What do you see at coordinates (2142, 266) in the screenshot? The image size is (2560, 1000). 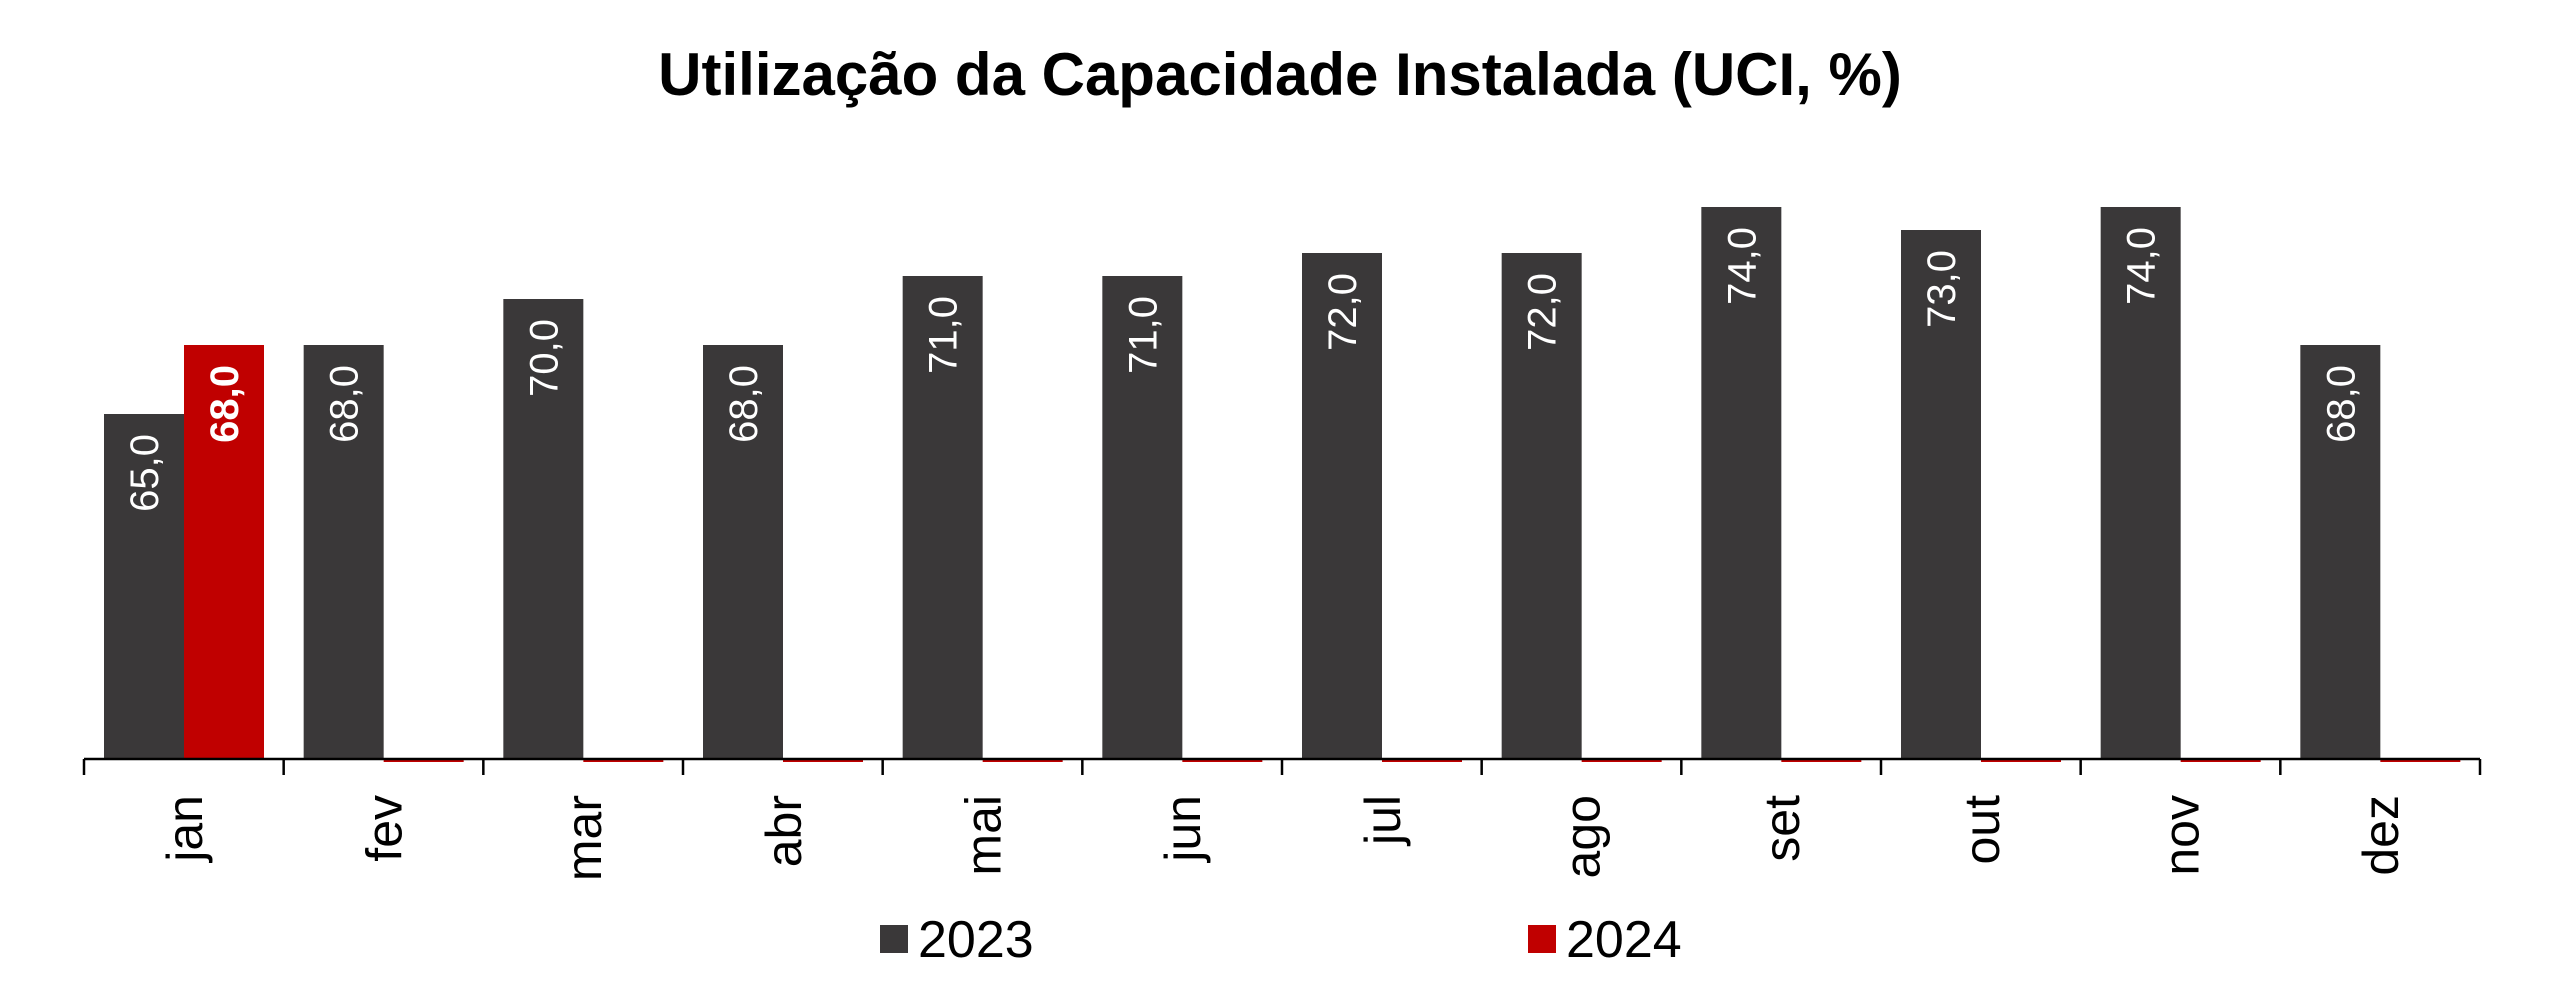 I see `data-label-2023-nov: 74,0` at bounding box center [2142, 266].